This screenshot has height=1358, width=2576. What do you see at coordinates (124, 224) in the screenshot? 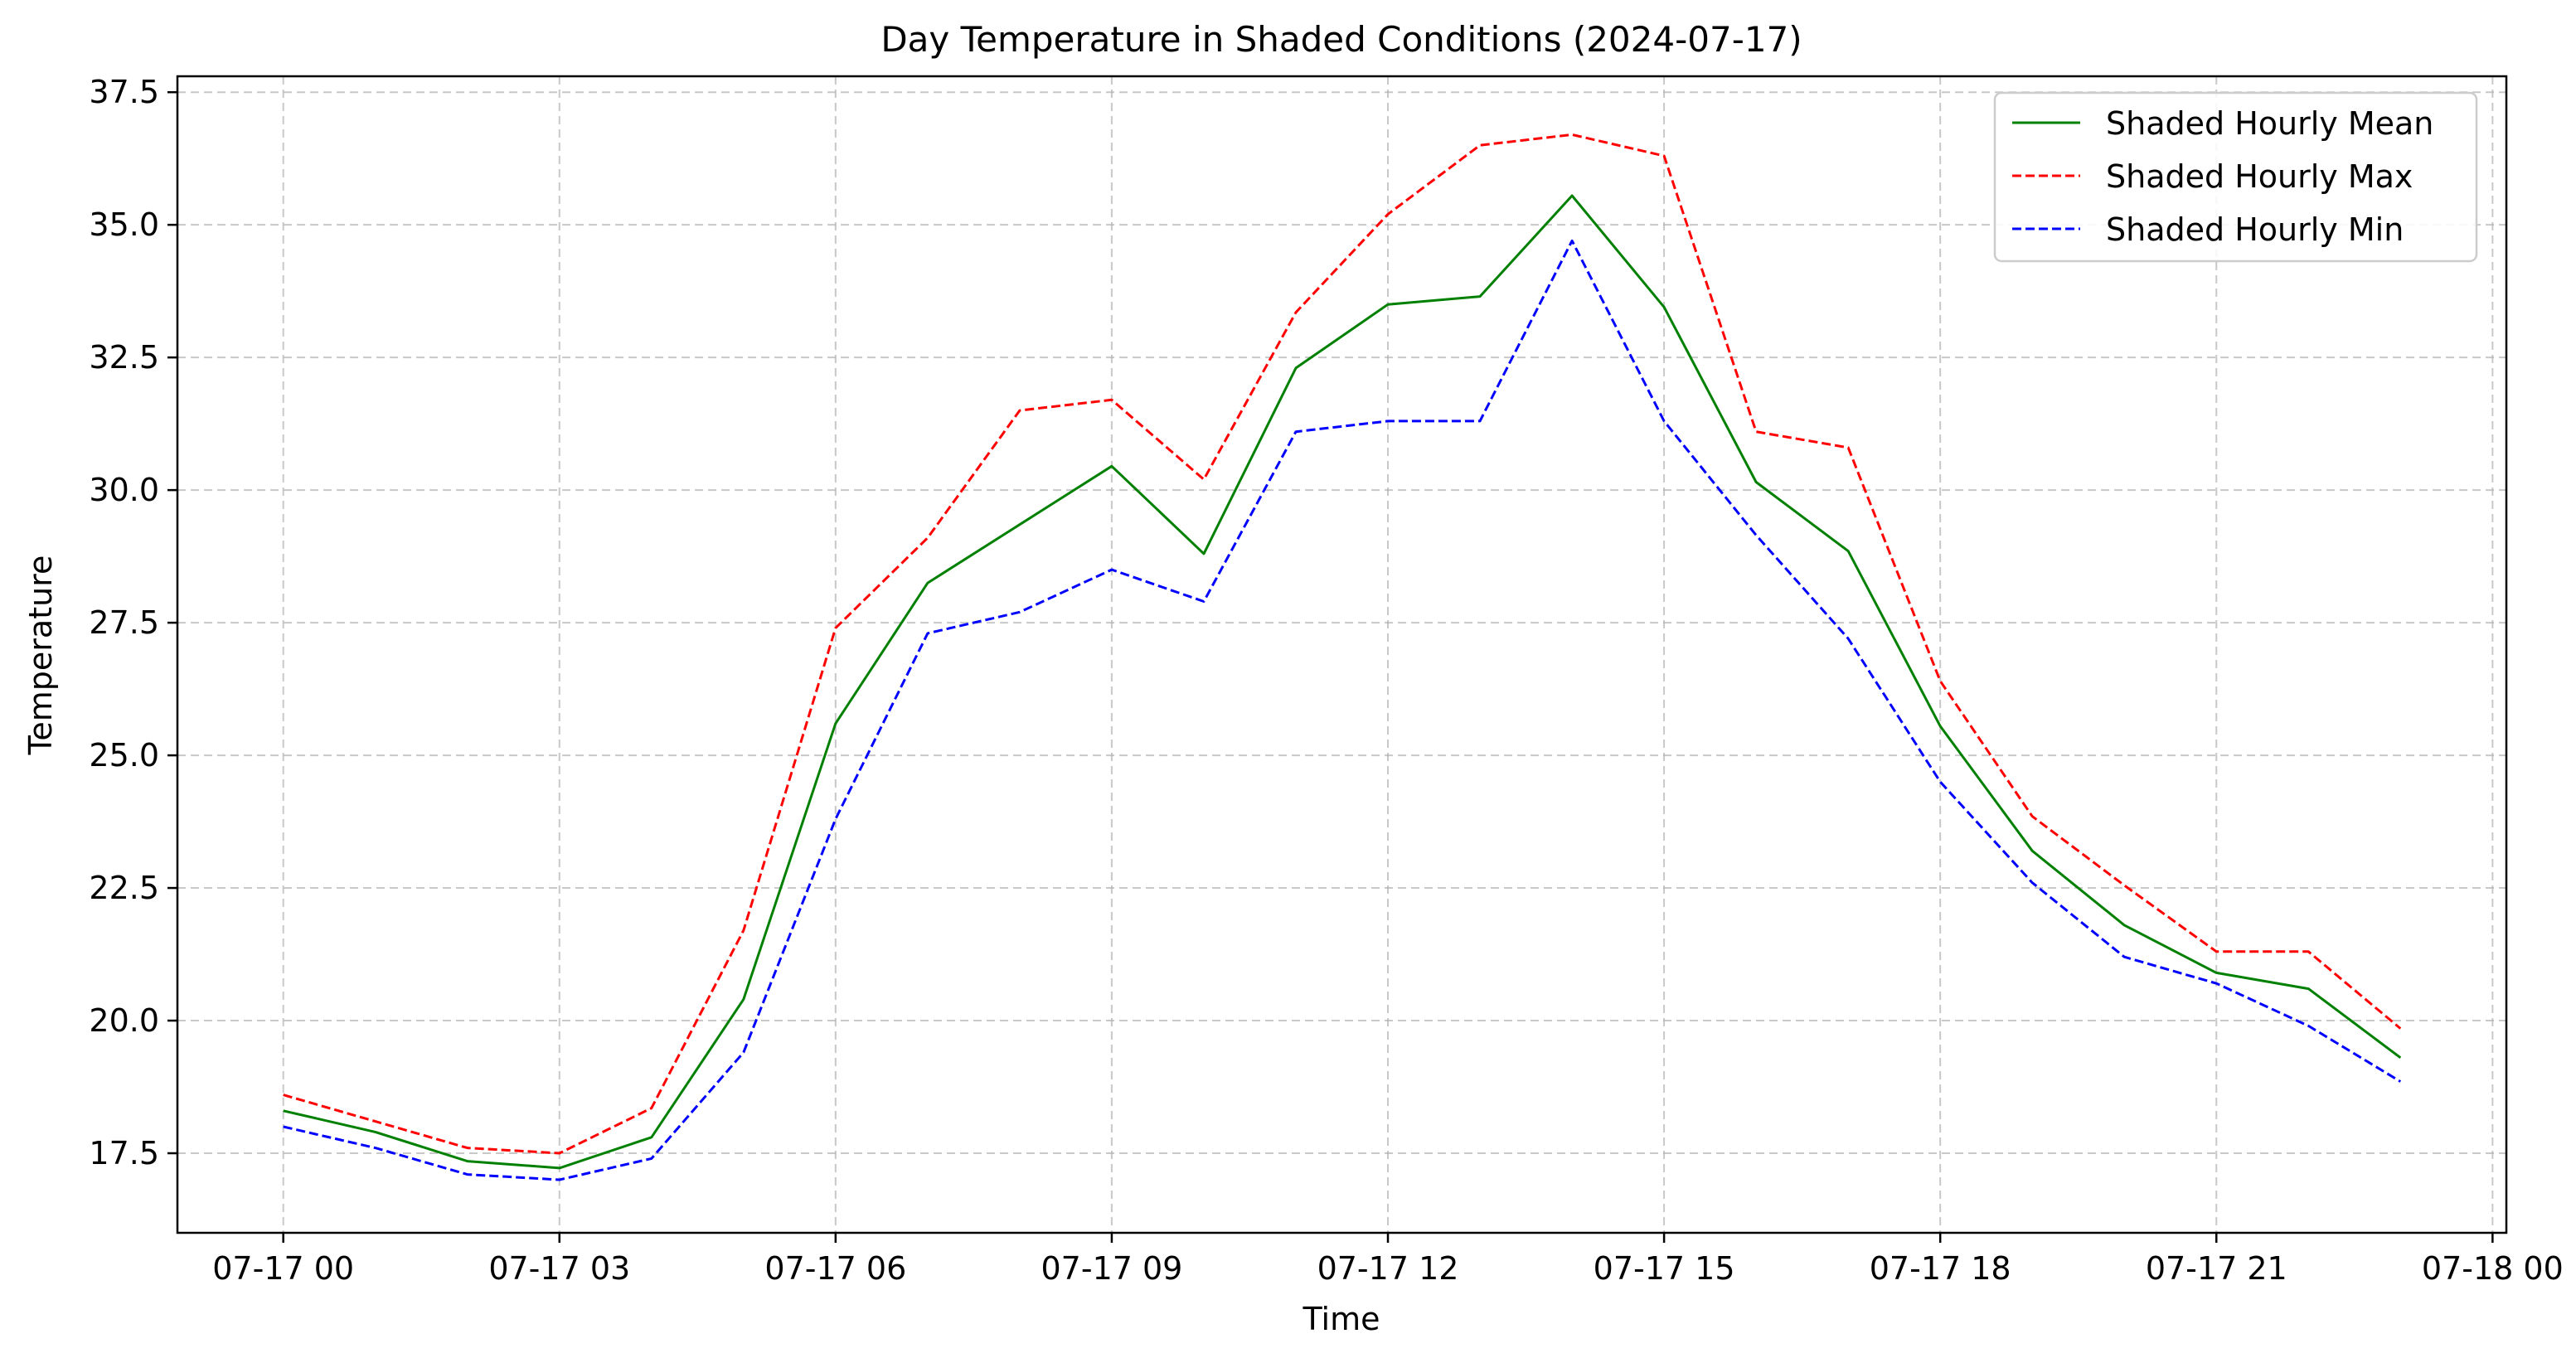
I see `y-tick-label: 35.0` at bounding box center [124, 224].